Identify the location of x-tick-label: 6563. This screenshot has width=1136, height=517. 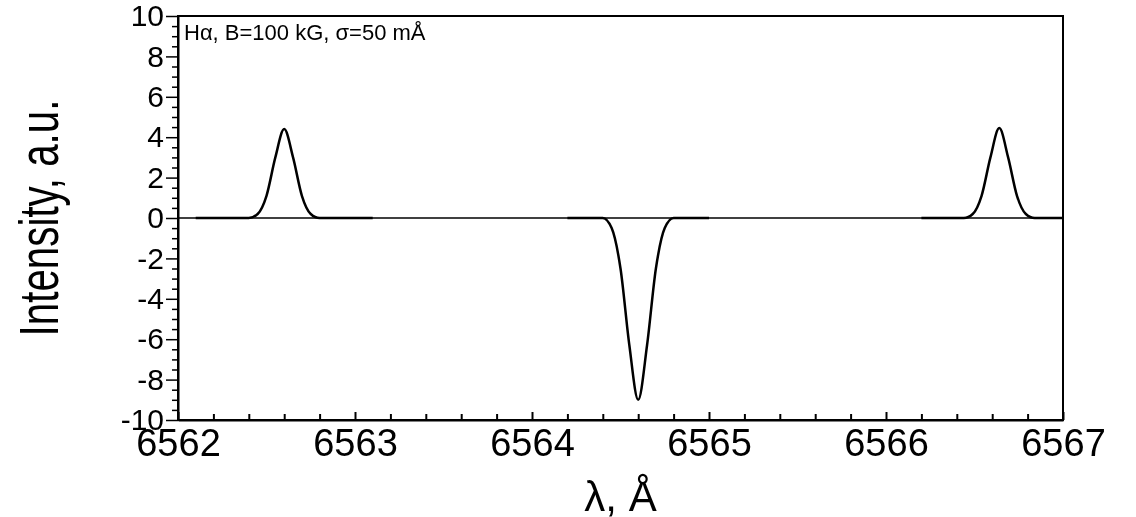
(355, 443).